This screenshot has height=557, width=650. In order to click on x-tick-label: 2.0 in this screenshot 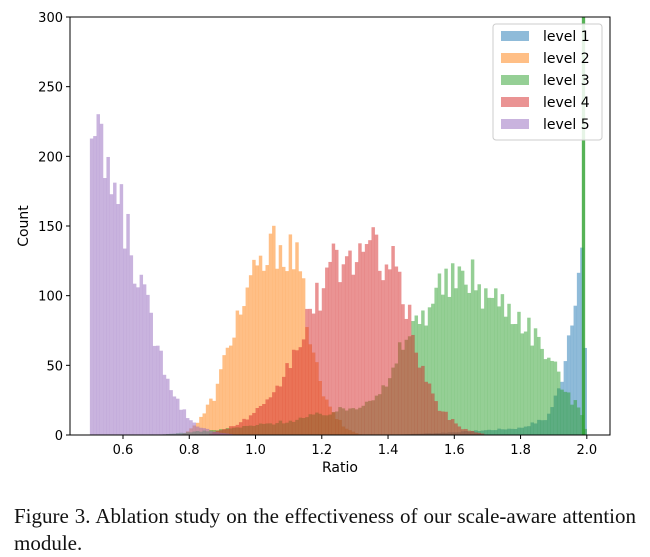, I will do `click(586, 450)`.